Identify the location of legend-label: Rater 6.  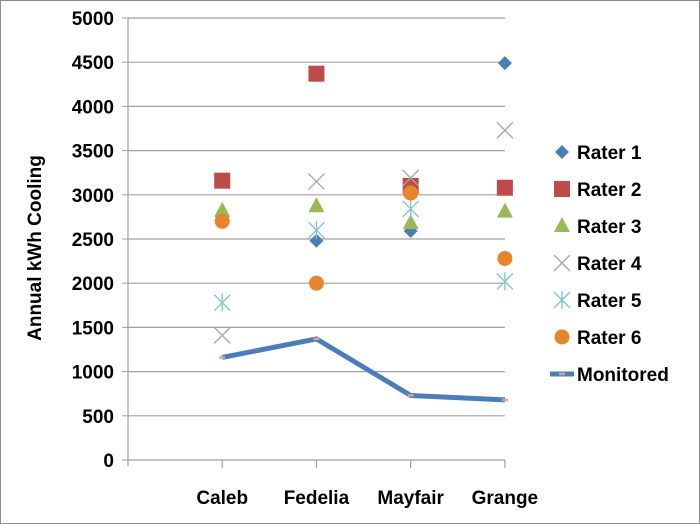
(609, 338).